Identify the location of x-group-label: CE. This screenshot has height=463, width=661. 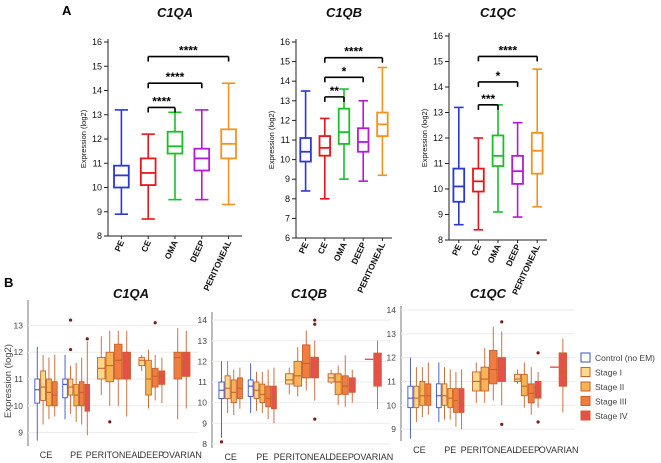
(230, 457).